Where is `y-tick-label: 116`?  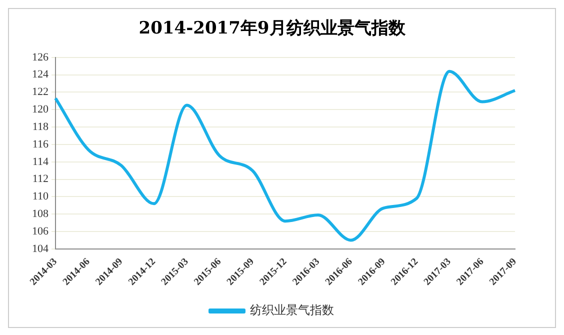 y-tick-label: 116 is located at coordinates (40, 144).